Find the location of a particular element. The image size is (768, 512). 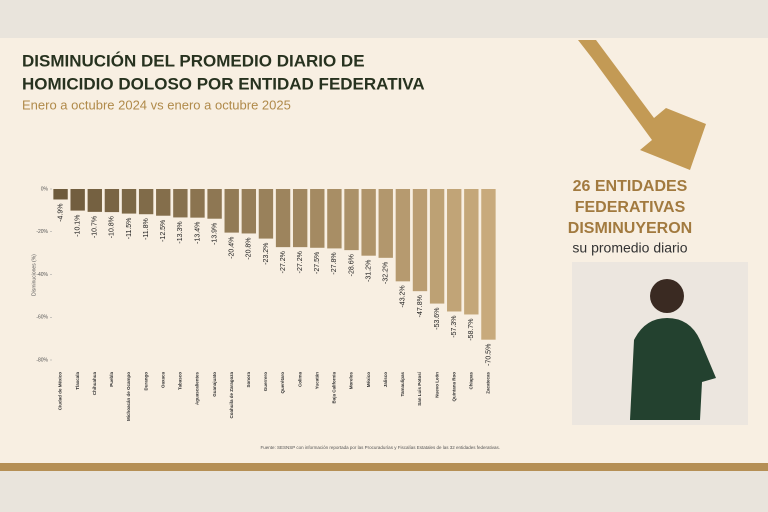

x-tick-label: Quintana Roo is located at coordinates (453, 387).